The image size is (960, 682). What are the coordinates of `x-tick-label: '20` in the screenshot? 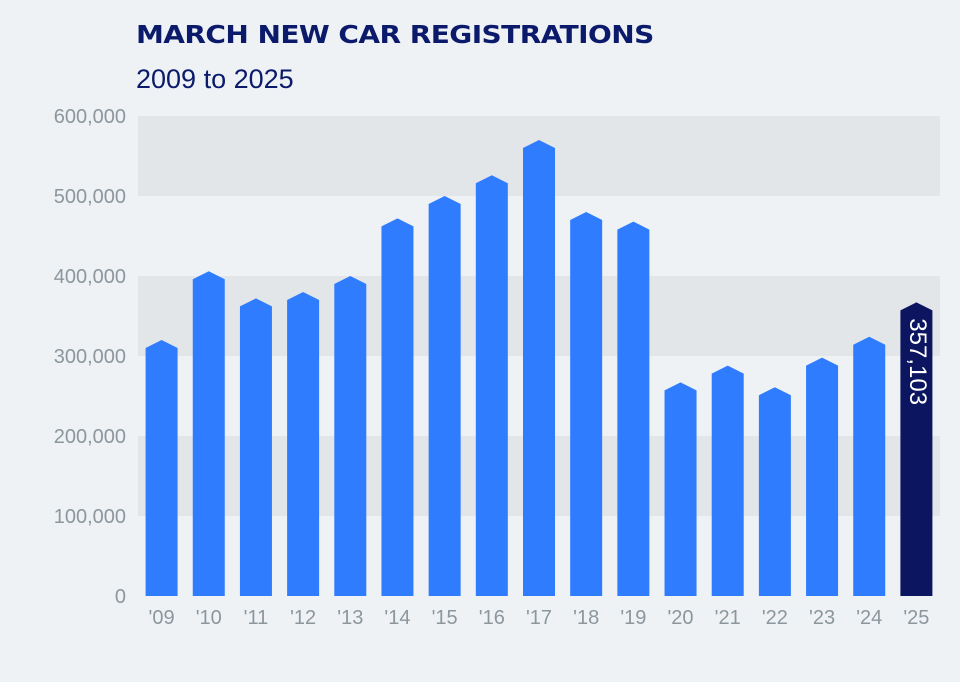 It's located at (680, 618).